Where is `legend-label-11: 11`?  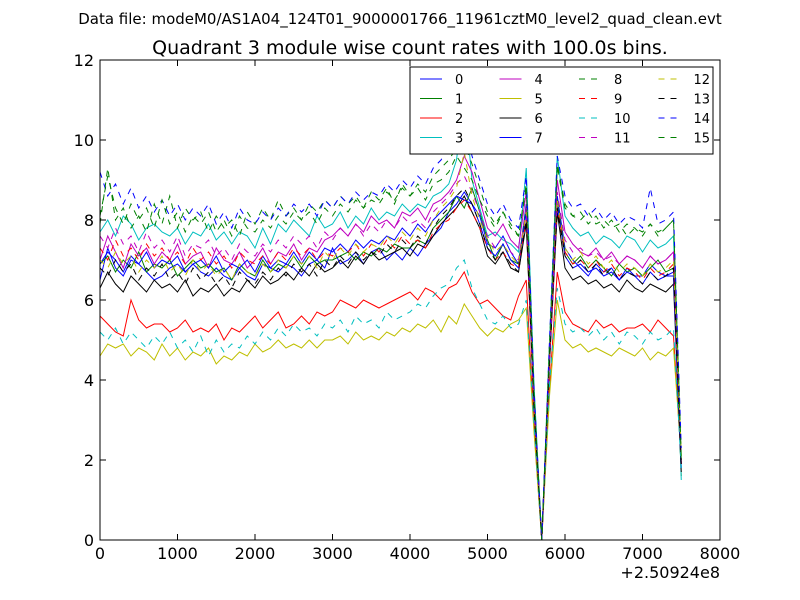
legend-label-11: 11 is located at coordinates (622, 139).